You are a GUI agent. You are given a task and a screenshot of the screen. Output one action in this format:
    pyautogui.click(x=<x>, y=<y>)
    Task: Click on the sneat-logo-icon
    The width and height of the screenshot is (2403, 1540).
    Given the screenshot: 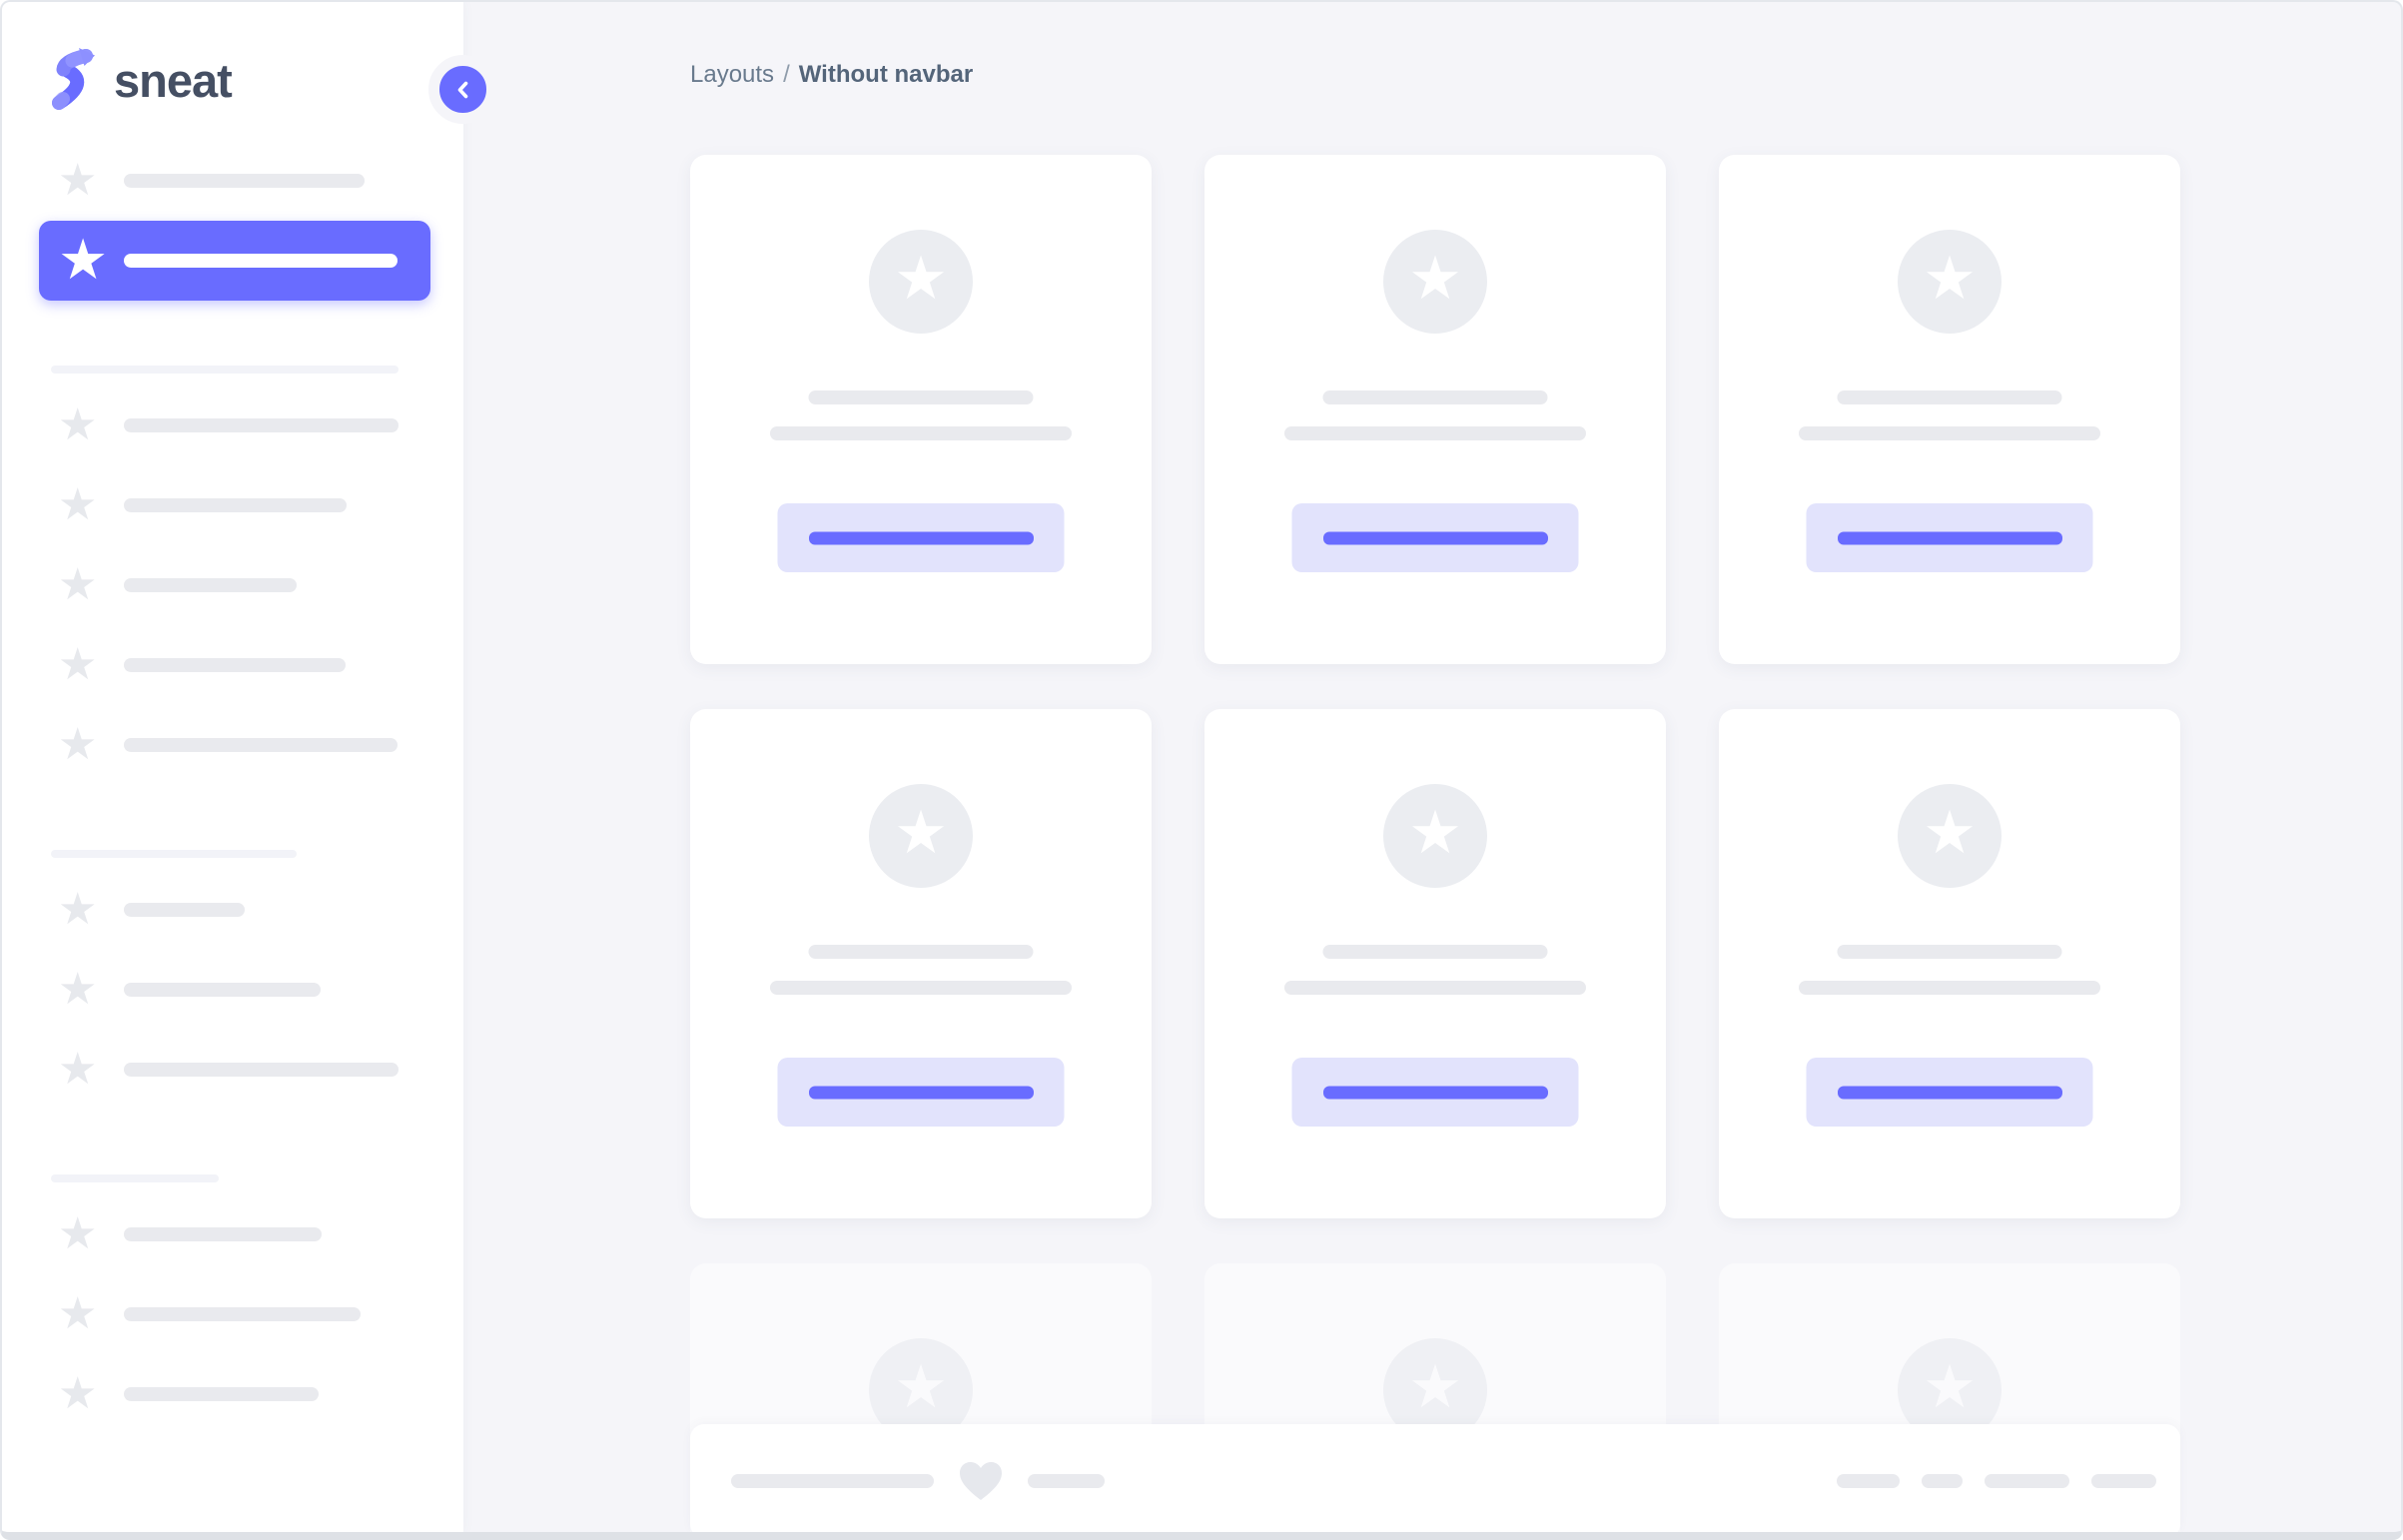 What is the action you would take?
    pyautogui.click(x=73, y=79)
    